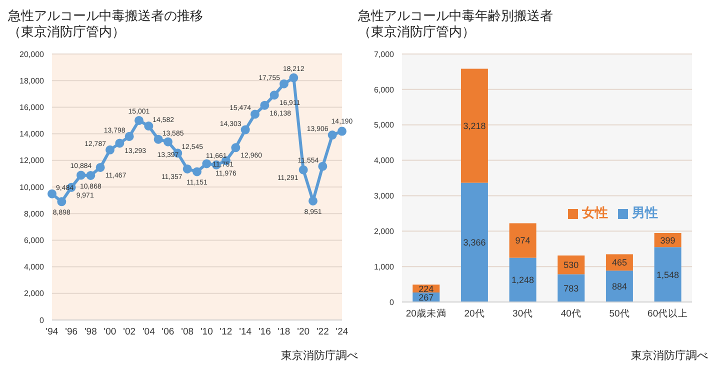 Image resolution: width=716 pixels, height=373 pixels. I want to click on data-label: 530, so click(571, 265).